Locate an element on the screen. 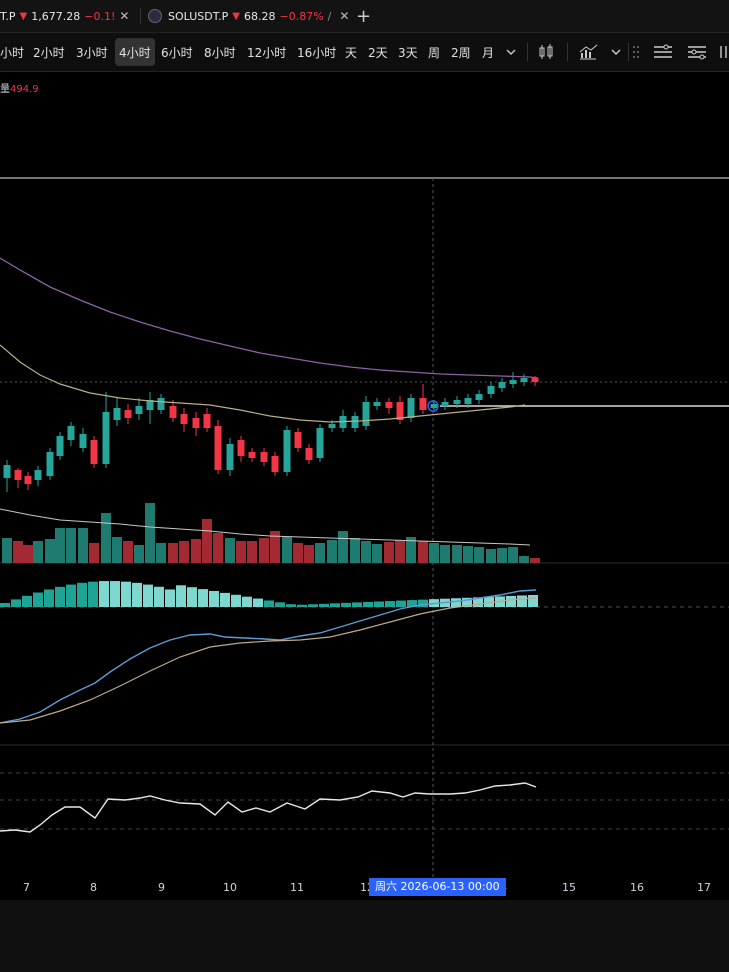 This screenshot has width=729, height=972. symbol-tab-sol: SOLUSDT.P ▼ 68.28 −0.87% / ✕ is located at coordinates (248, 16).